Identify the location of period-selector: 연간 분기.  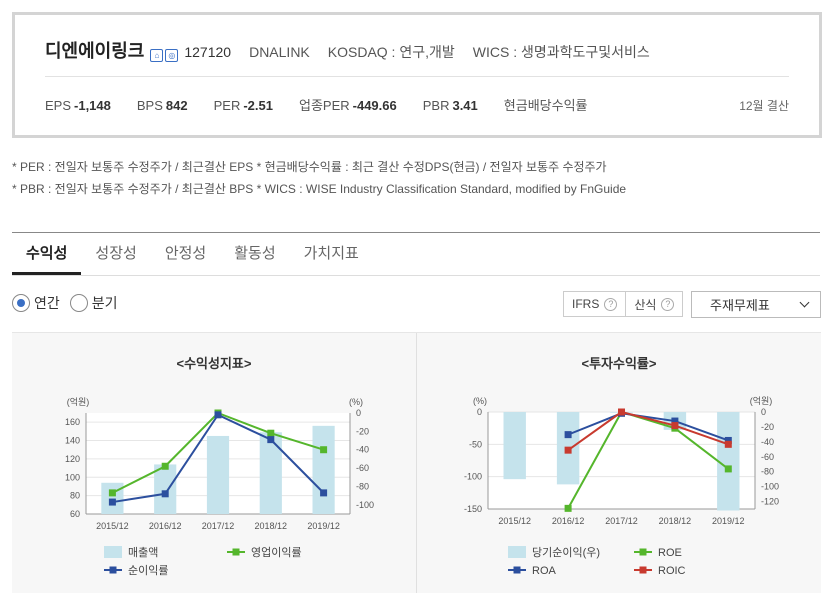
(70, 303).